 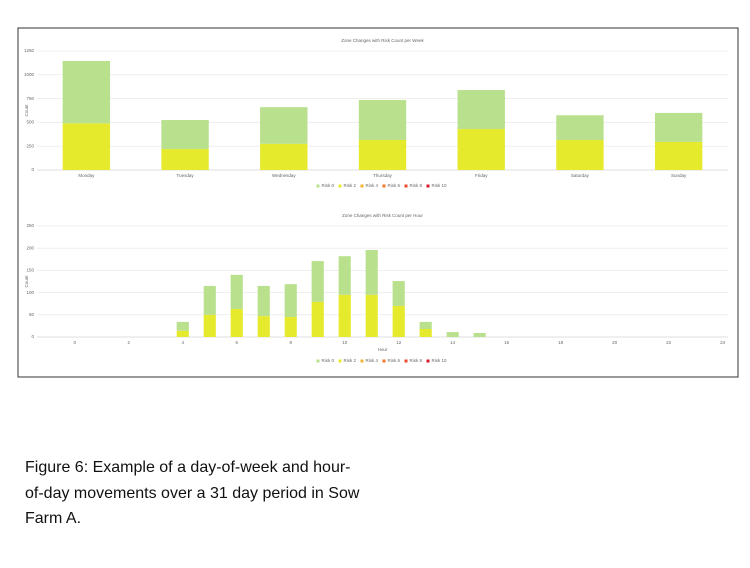 I want to click on y-tick-label: 200, so click(x=30, y=247).